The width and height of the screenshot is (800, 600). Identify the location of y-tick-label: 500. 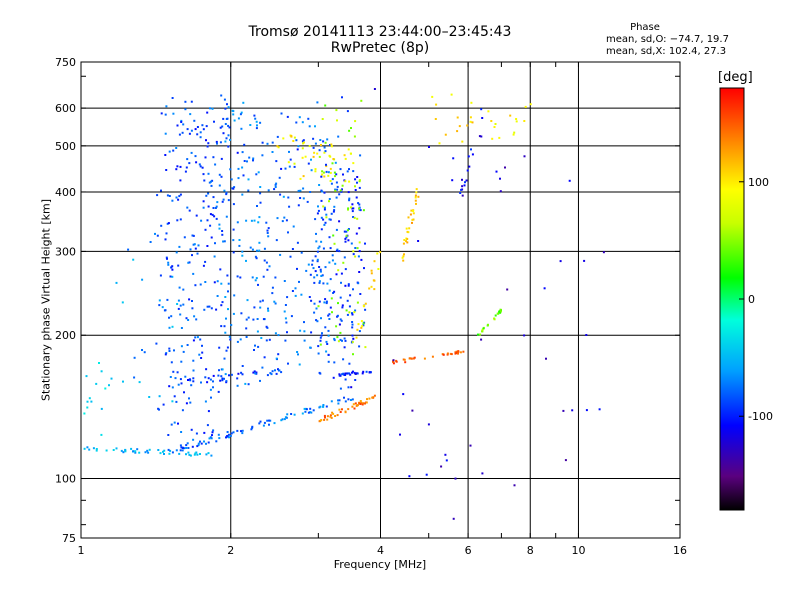
(65, 146).